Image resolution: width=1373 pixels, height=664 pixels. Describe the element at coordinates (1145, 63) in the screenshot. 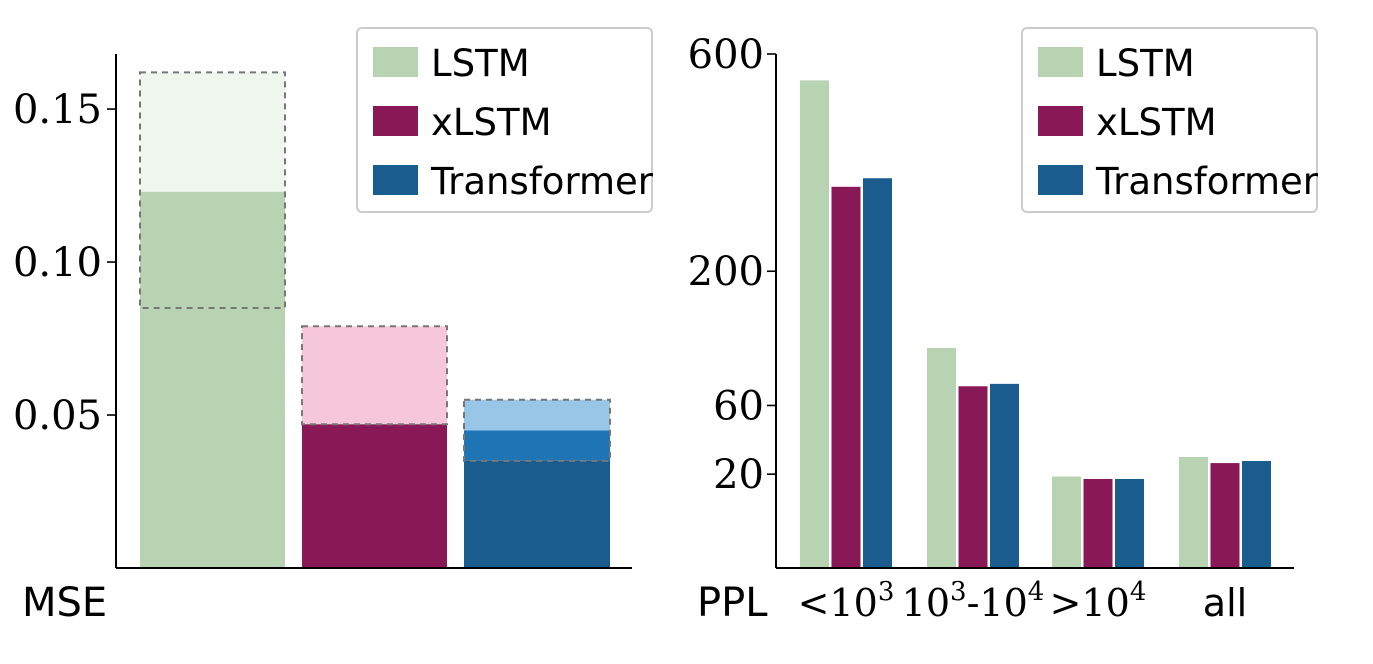

I see `ppl-legend-label-0: LSTM` at that location.